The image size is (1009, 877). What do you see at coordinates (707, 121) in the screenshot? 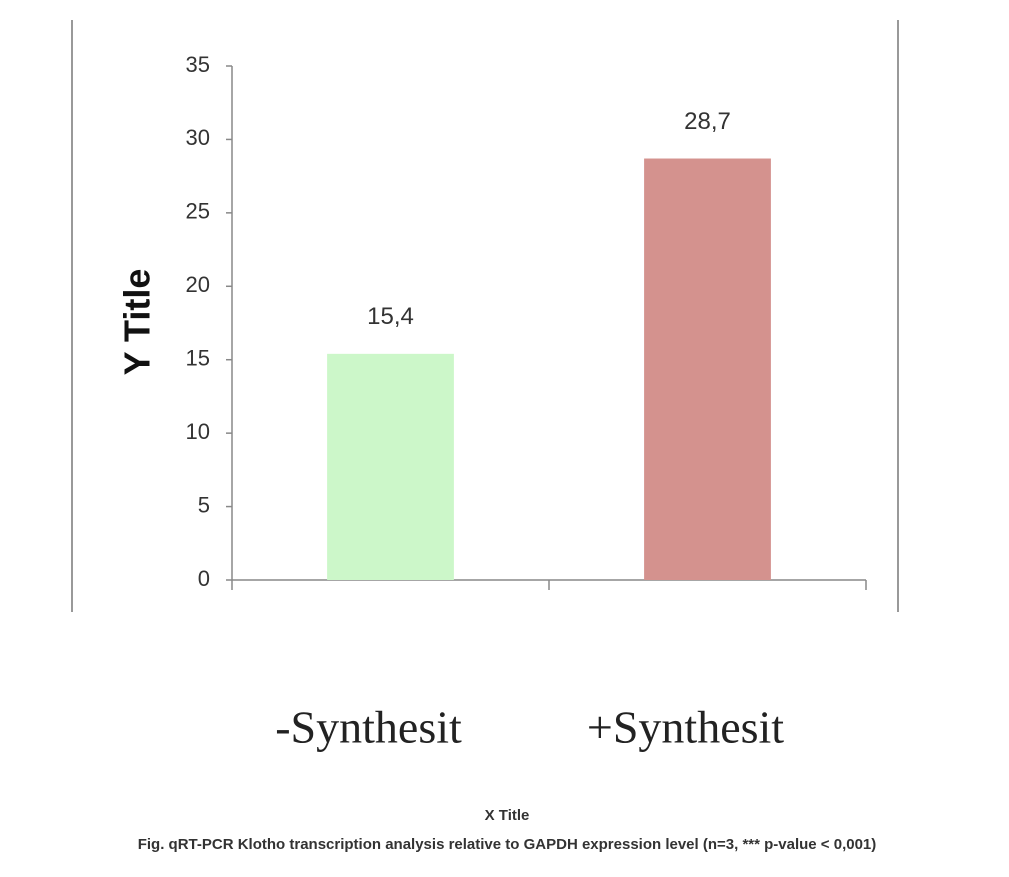
I see `value-label: 28,7` at bounding box center [707, 121].